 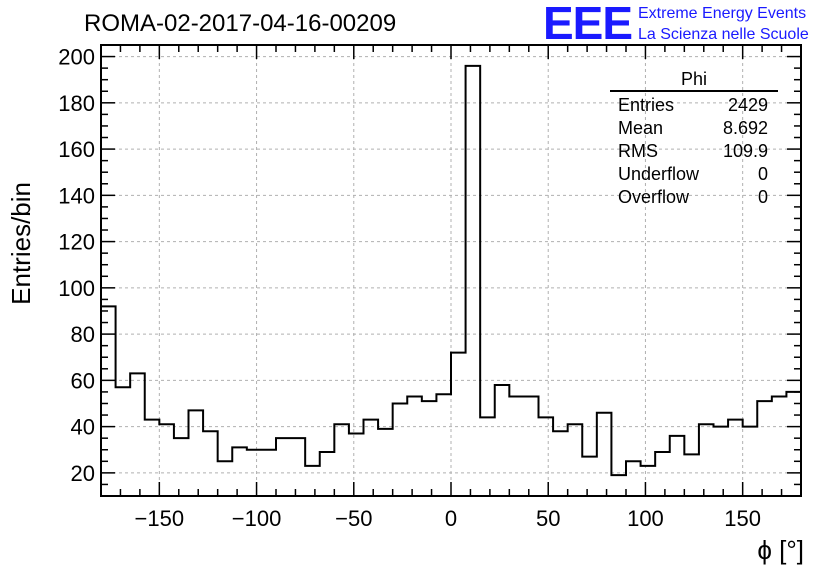 I want to click on stats-label: Underflow, so click(x=659, y=174).